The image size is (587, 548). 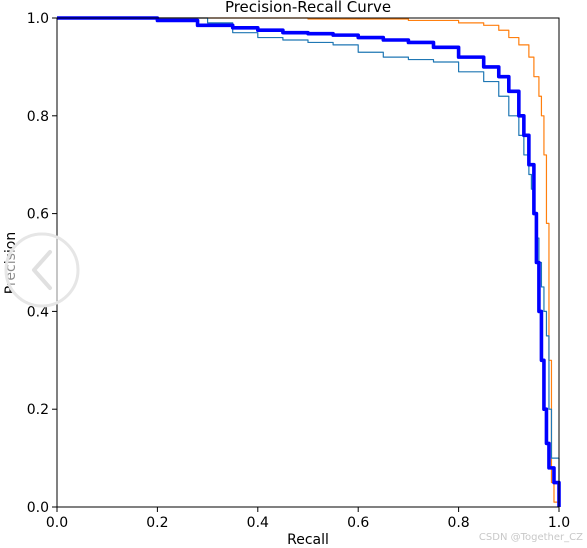 What do you see at coordinates (308, 519) in the screenshot?
I see `x-axis-ticks: 0.0 0.2 0.4 0.6 0.8 1.0` at bounding box center [308, 519].